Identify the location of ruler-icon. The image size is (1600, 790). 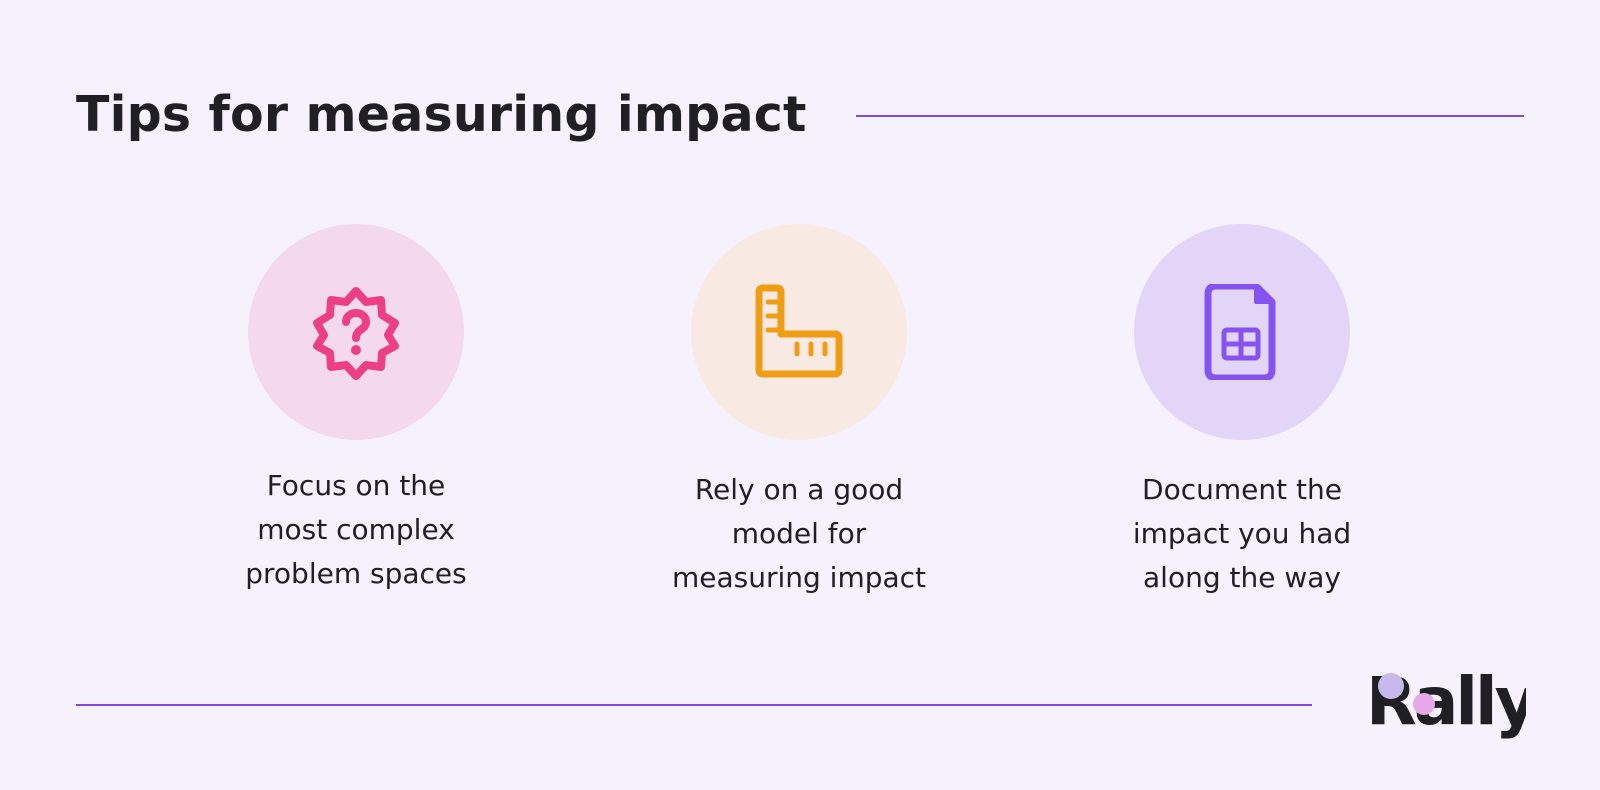
(799, 331).